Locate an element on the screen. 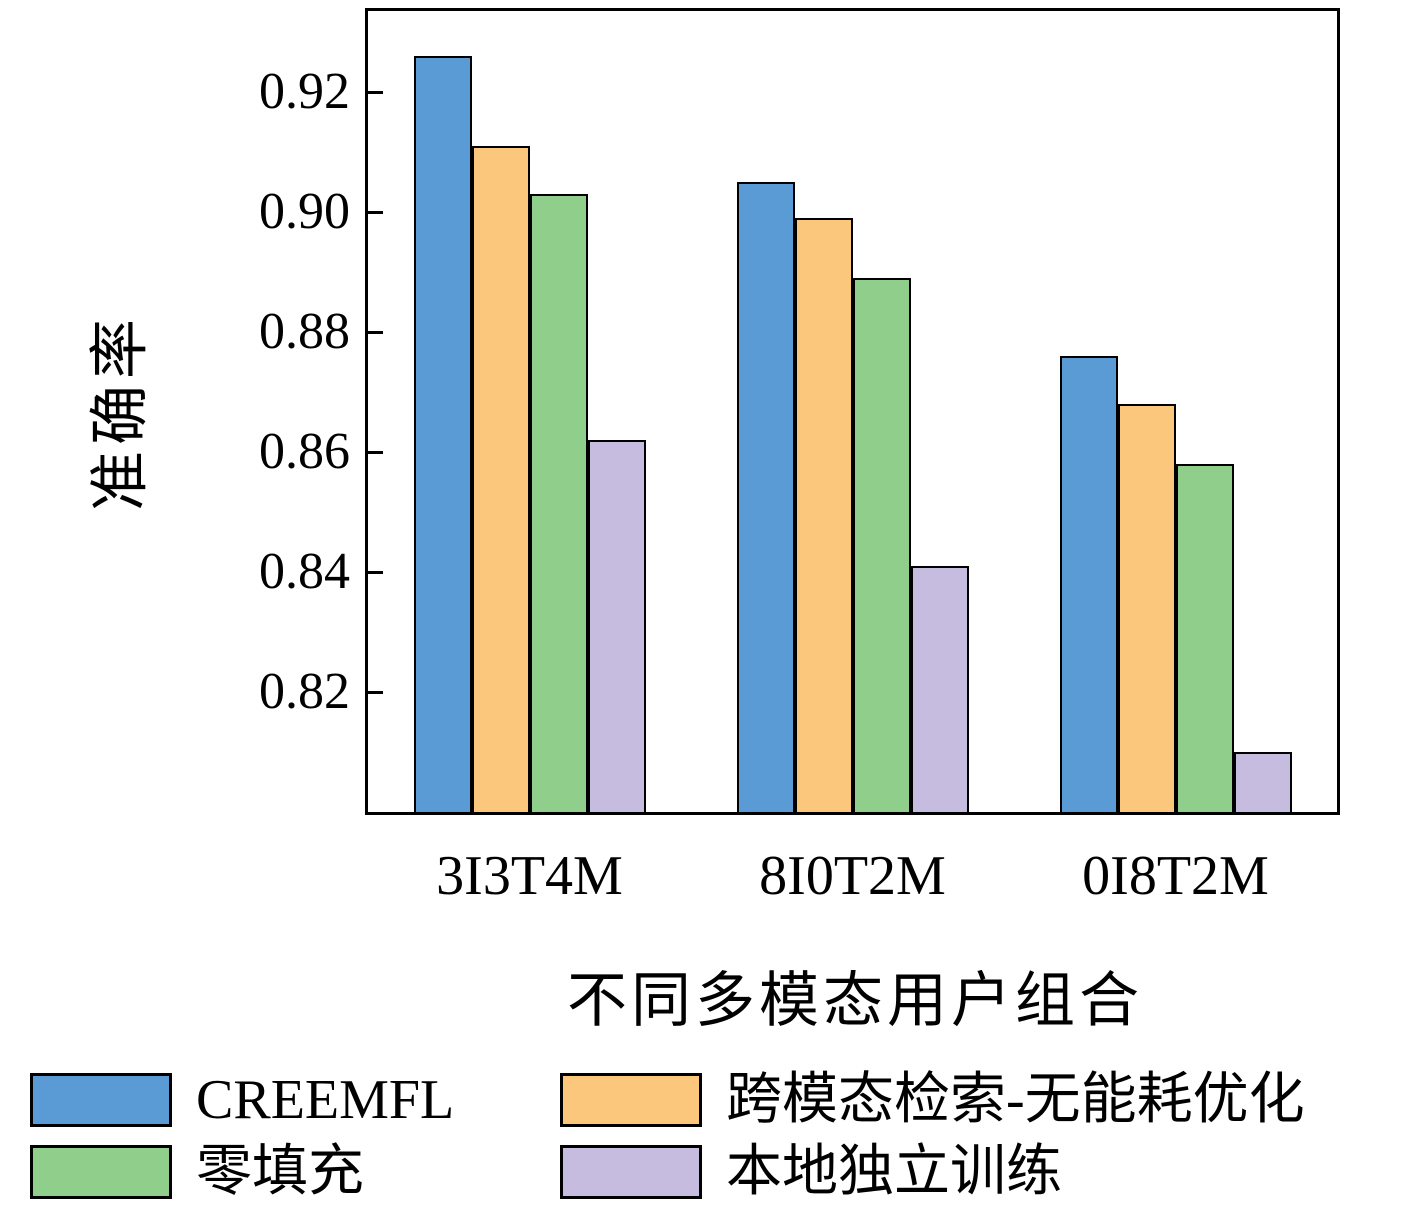 This screenshot has height=1221, width=1417. y-axis-title: 准确率 is located at coordinates (120, 412).